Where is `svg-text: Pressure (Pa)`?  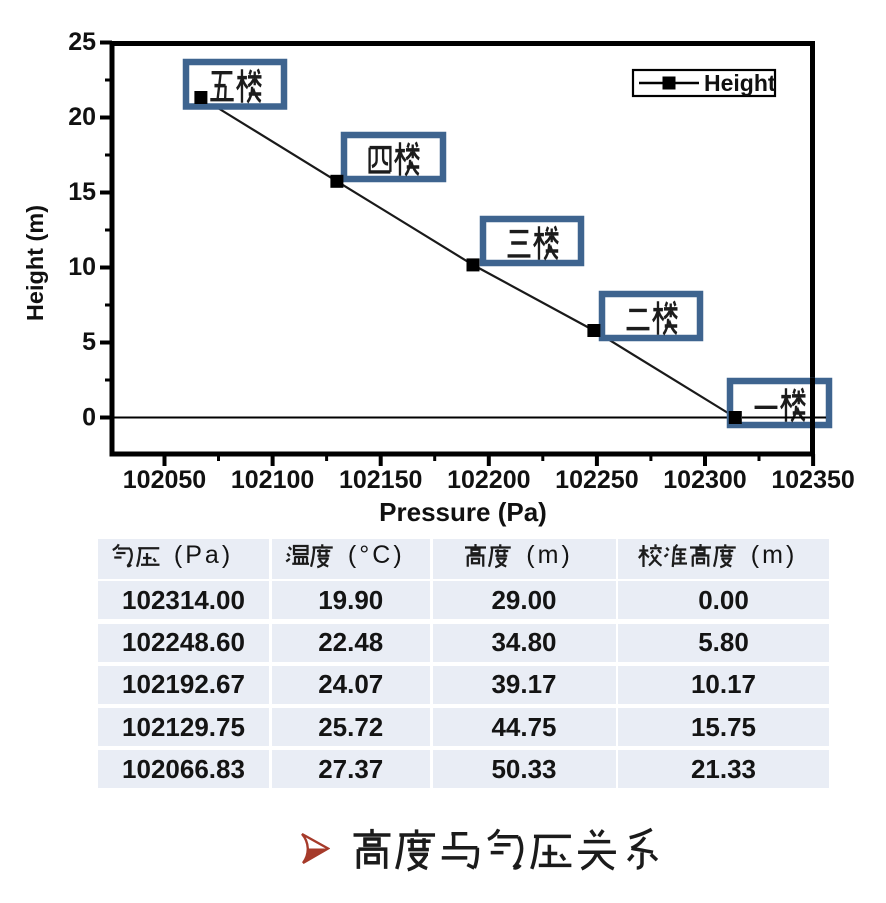 svg-text: Pressure (Pa) is located at coordinates (463, 512).